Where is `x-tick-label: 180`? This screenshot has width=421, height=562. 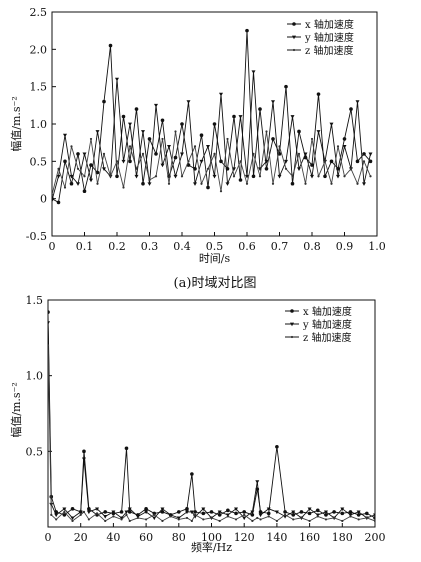
x-tick-label: 180 is located at coordinates (342, 537).